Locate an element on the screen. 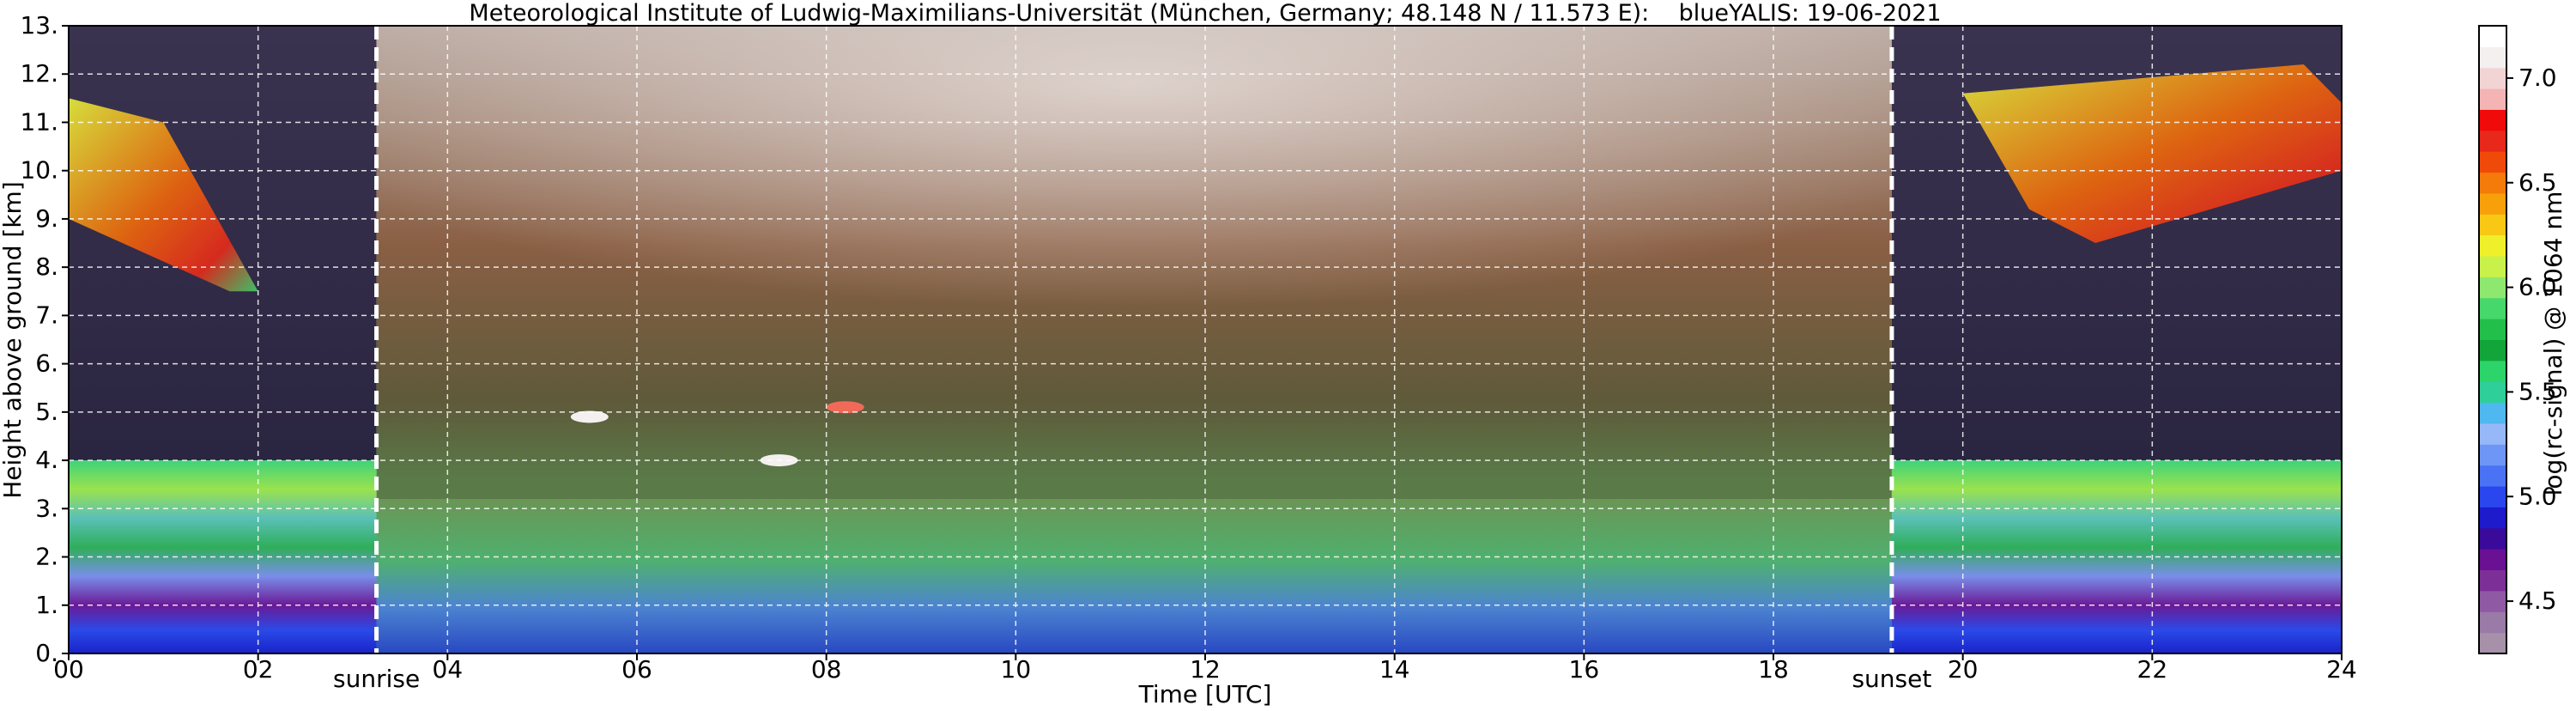 This screenshot has width=2576, height=711. y-tick-label: 11. is located at coordinates (39, 122).